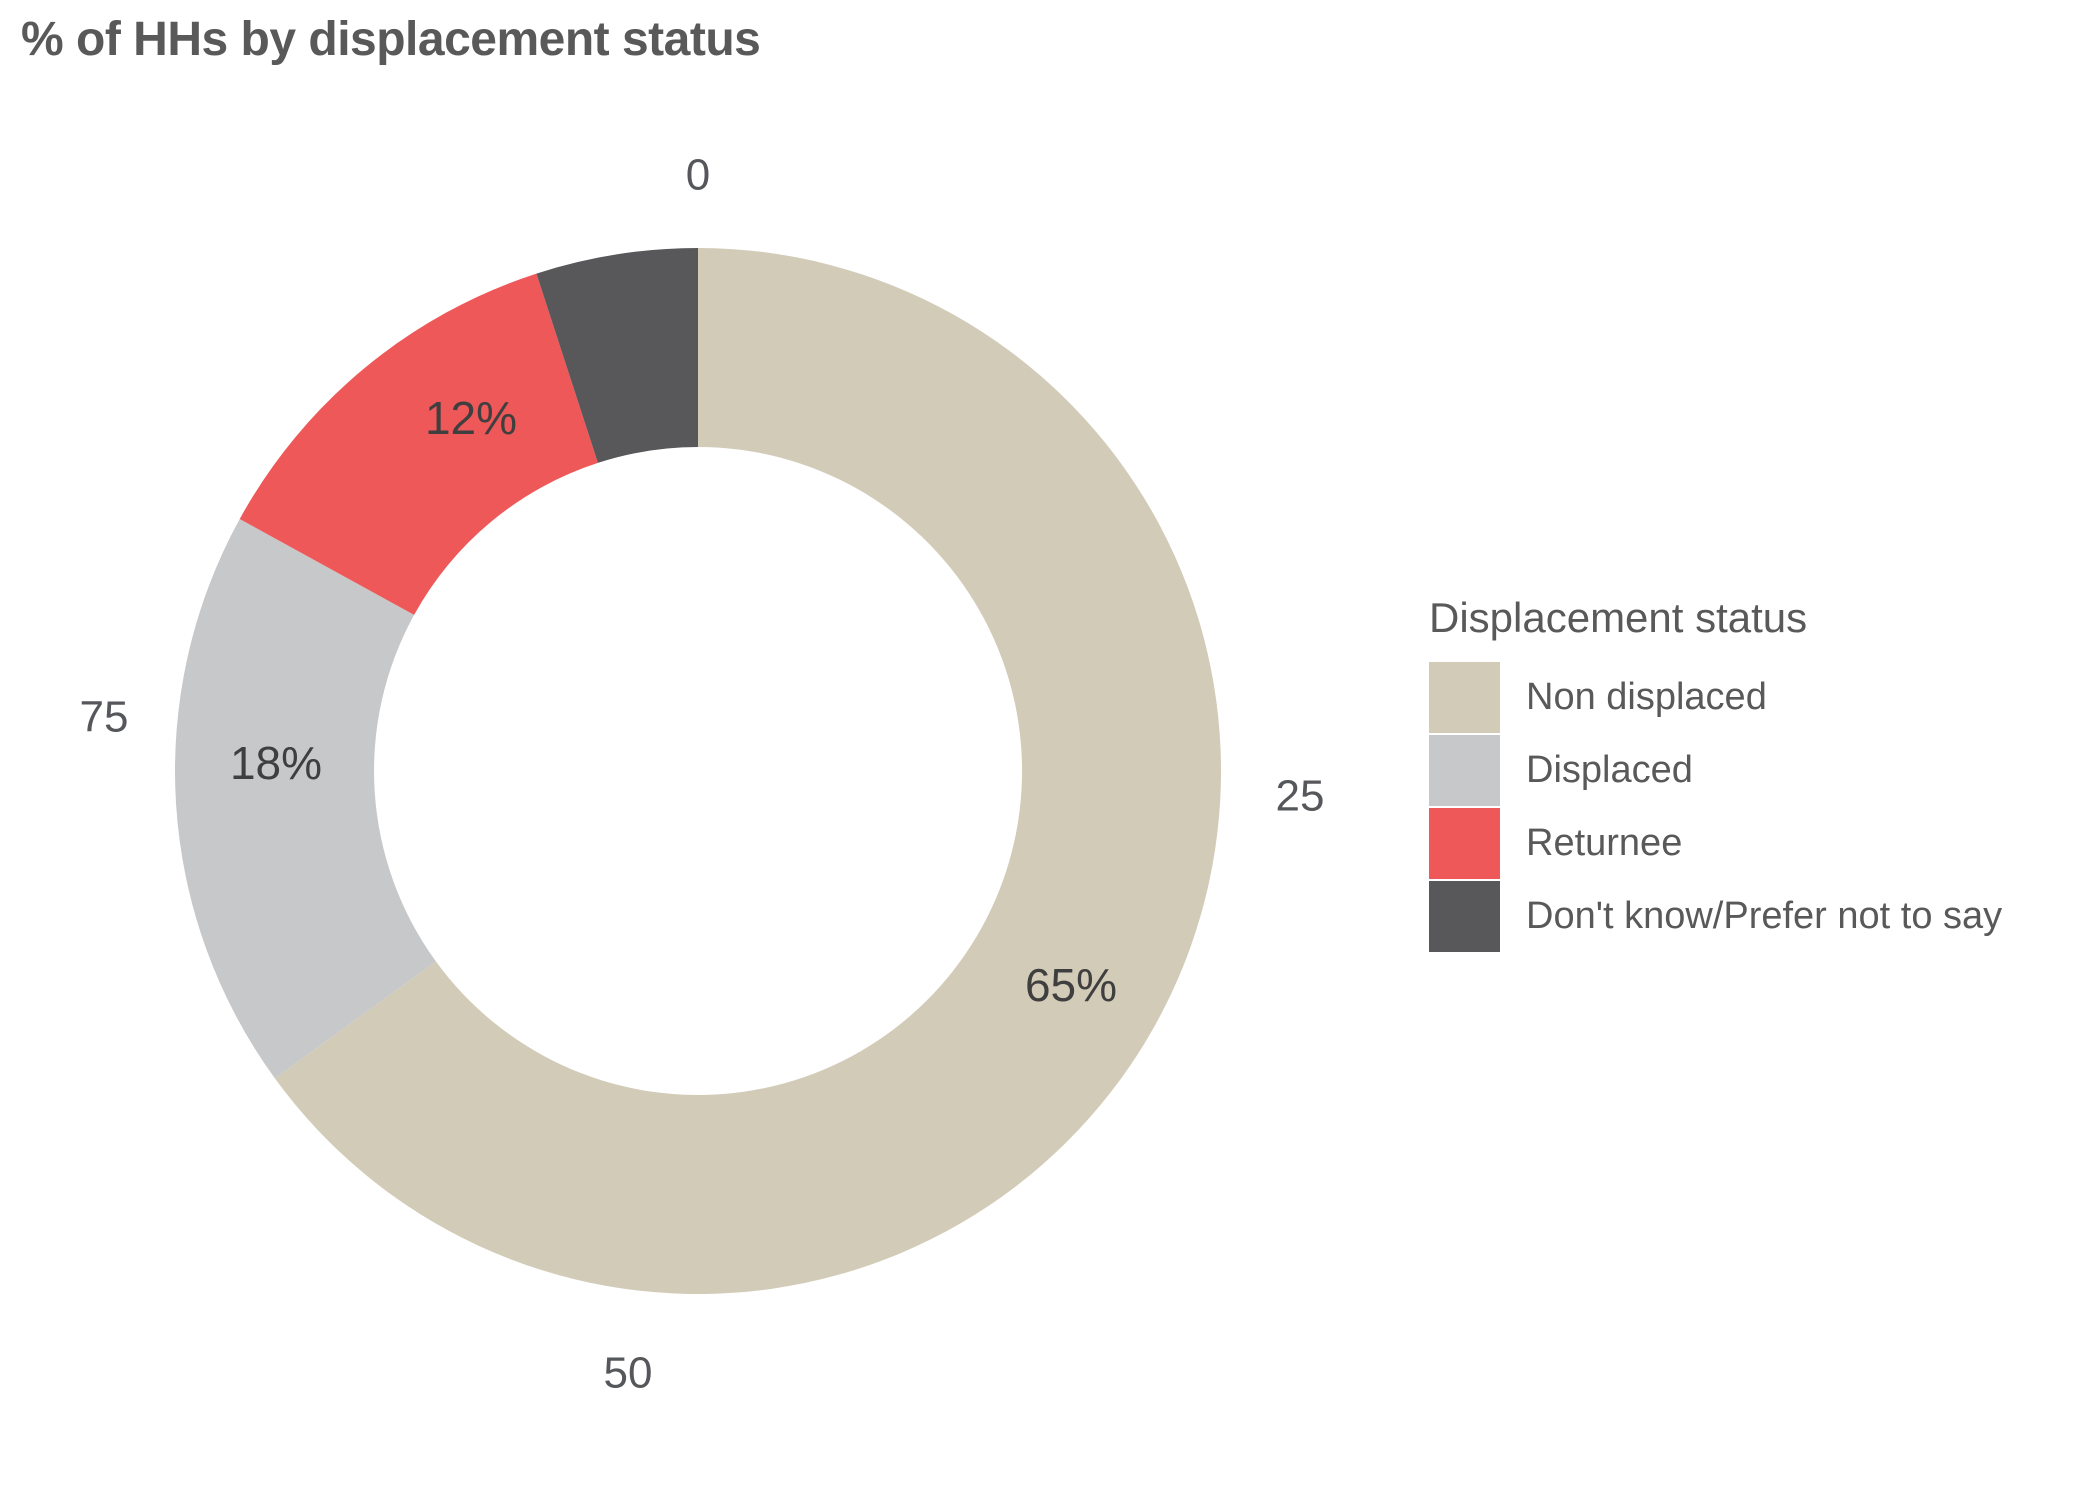  What do you see at coordinates (471, 418) in the screenshot?
I see `slice-label-returnee: 12%` at bounding box center [471, 418].